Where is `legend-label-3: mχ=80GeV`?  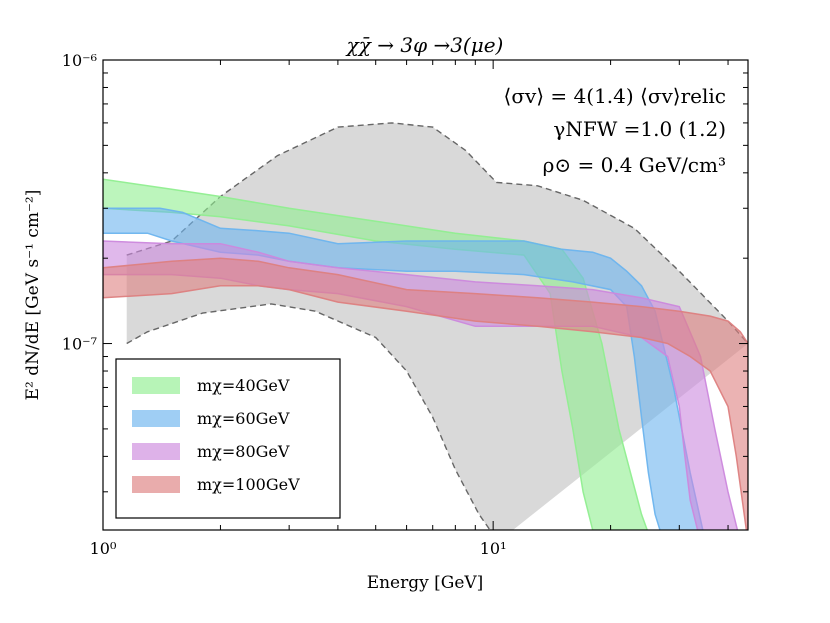
legend-label-3: mχ=80GeV is located at coordinates (243, 451).